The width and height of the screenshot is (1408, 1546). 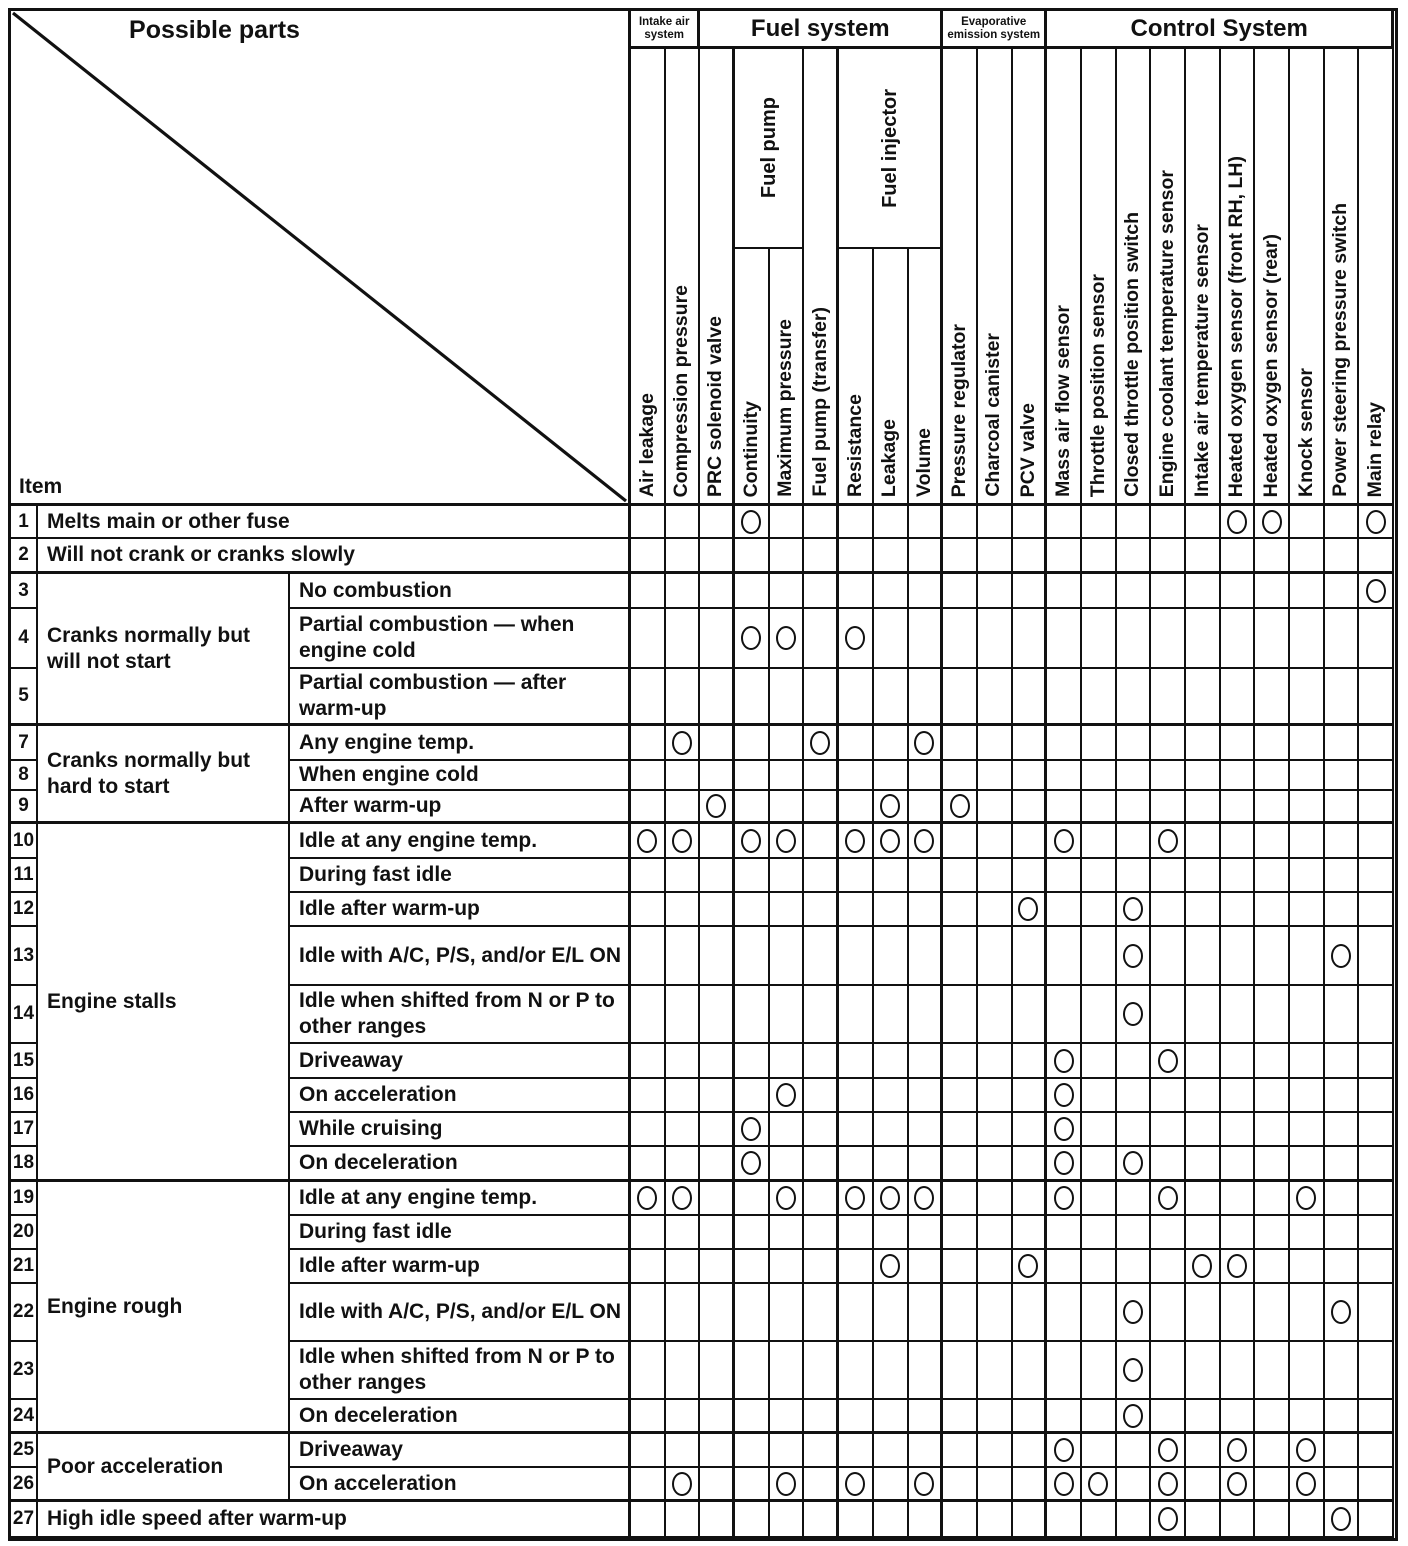 I want to click on symptom-sub-label: On deceleration, so click(x=460, y=1164).